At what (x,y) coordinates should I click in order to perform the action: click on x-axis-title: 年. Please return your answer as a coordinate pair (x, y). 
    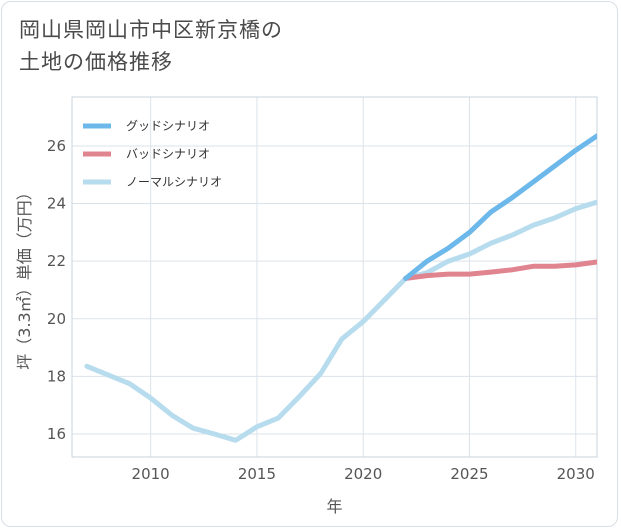
    Looking at the image, I should click on (334, 506).